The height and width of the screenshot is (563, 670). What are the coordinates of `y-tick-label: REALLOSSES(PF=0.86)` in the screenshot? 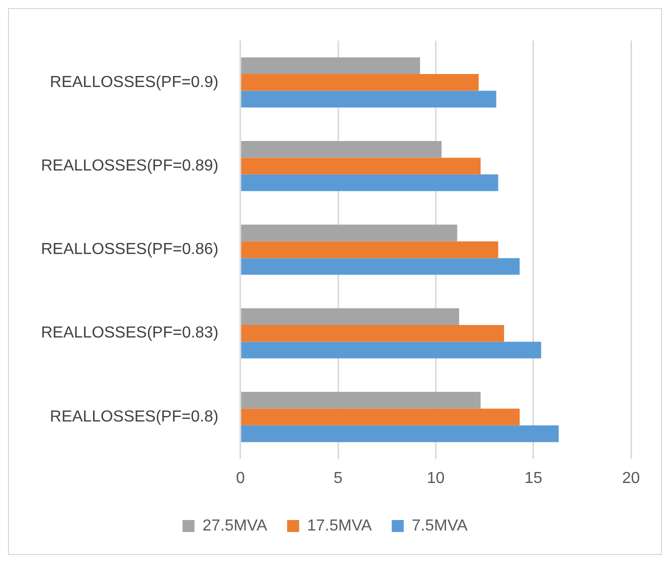 It's located at (129, 249).